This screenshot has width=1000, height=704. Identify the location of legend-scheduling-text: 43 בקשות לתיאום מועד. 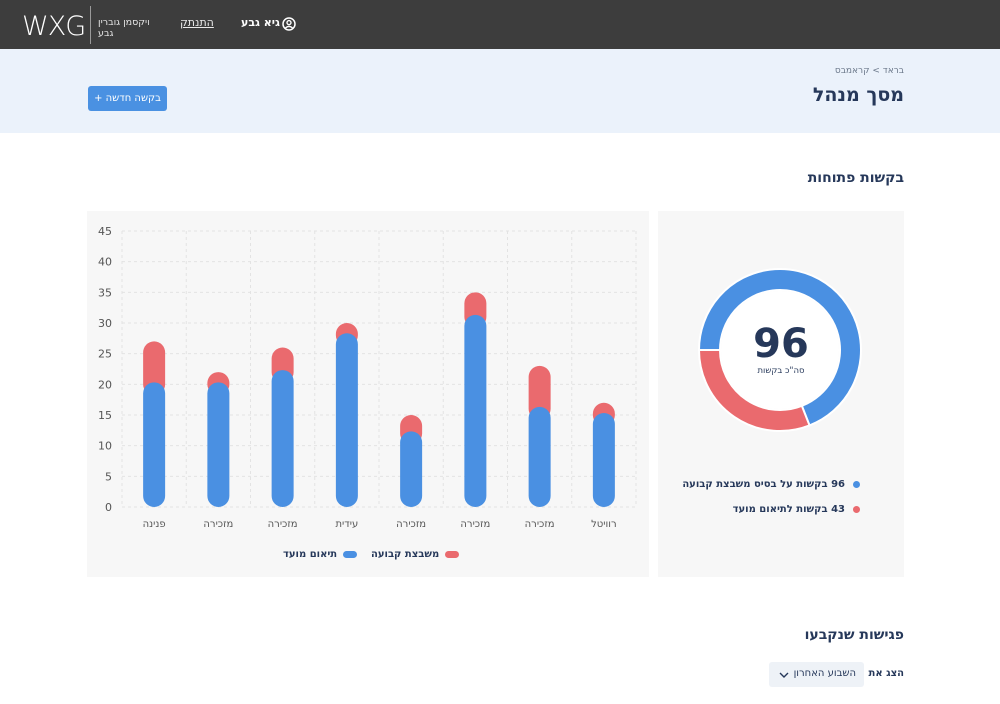
(788, 509).